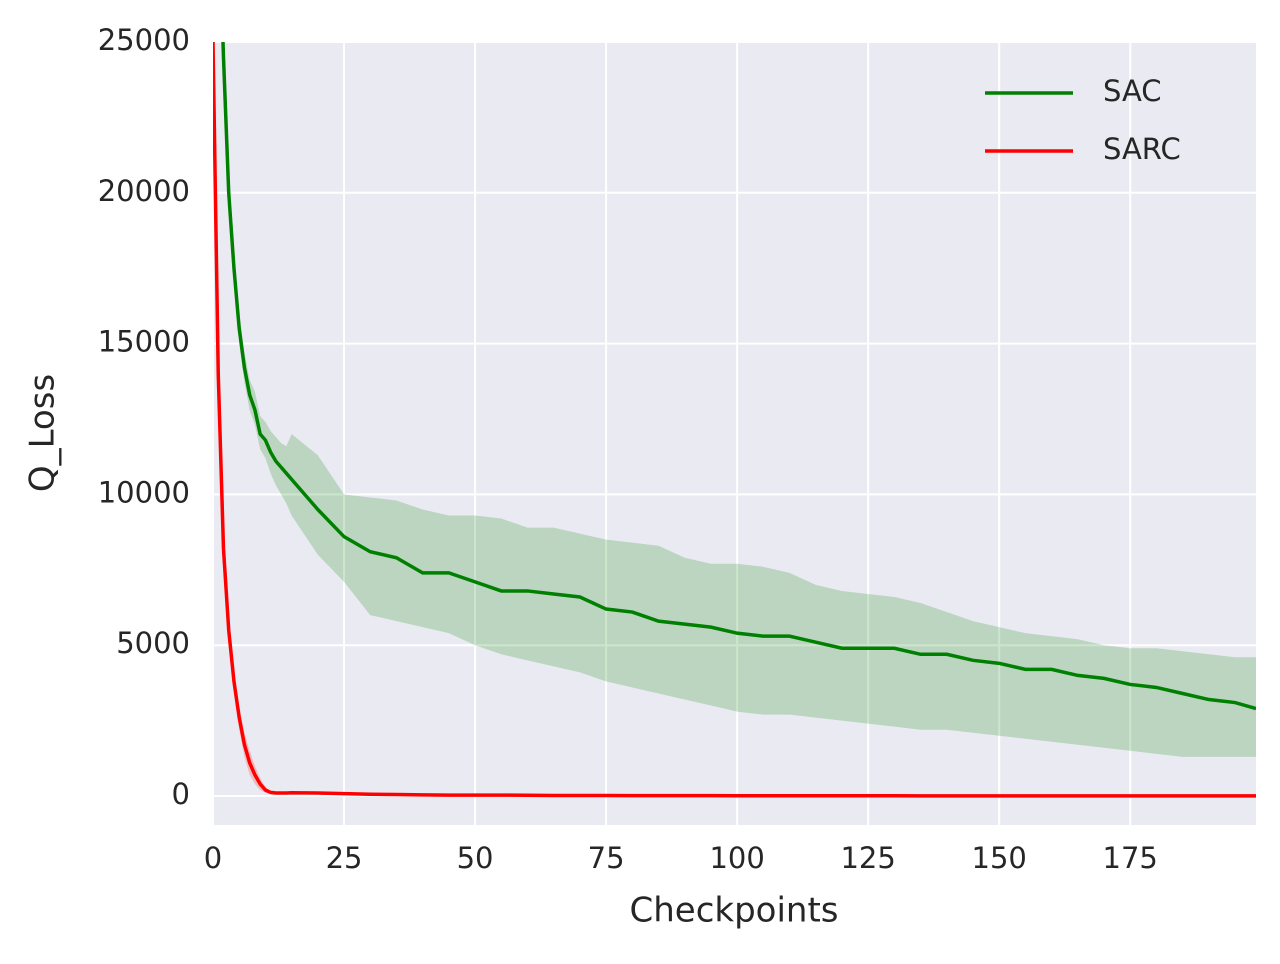 The image size is (1280, 964). I want to click on y-tick-label: 15000, so click(144, 342).